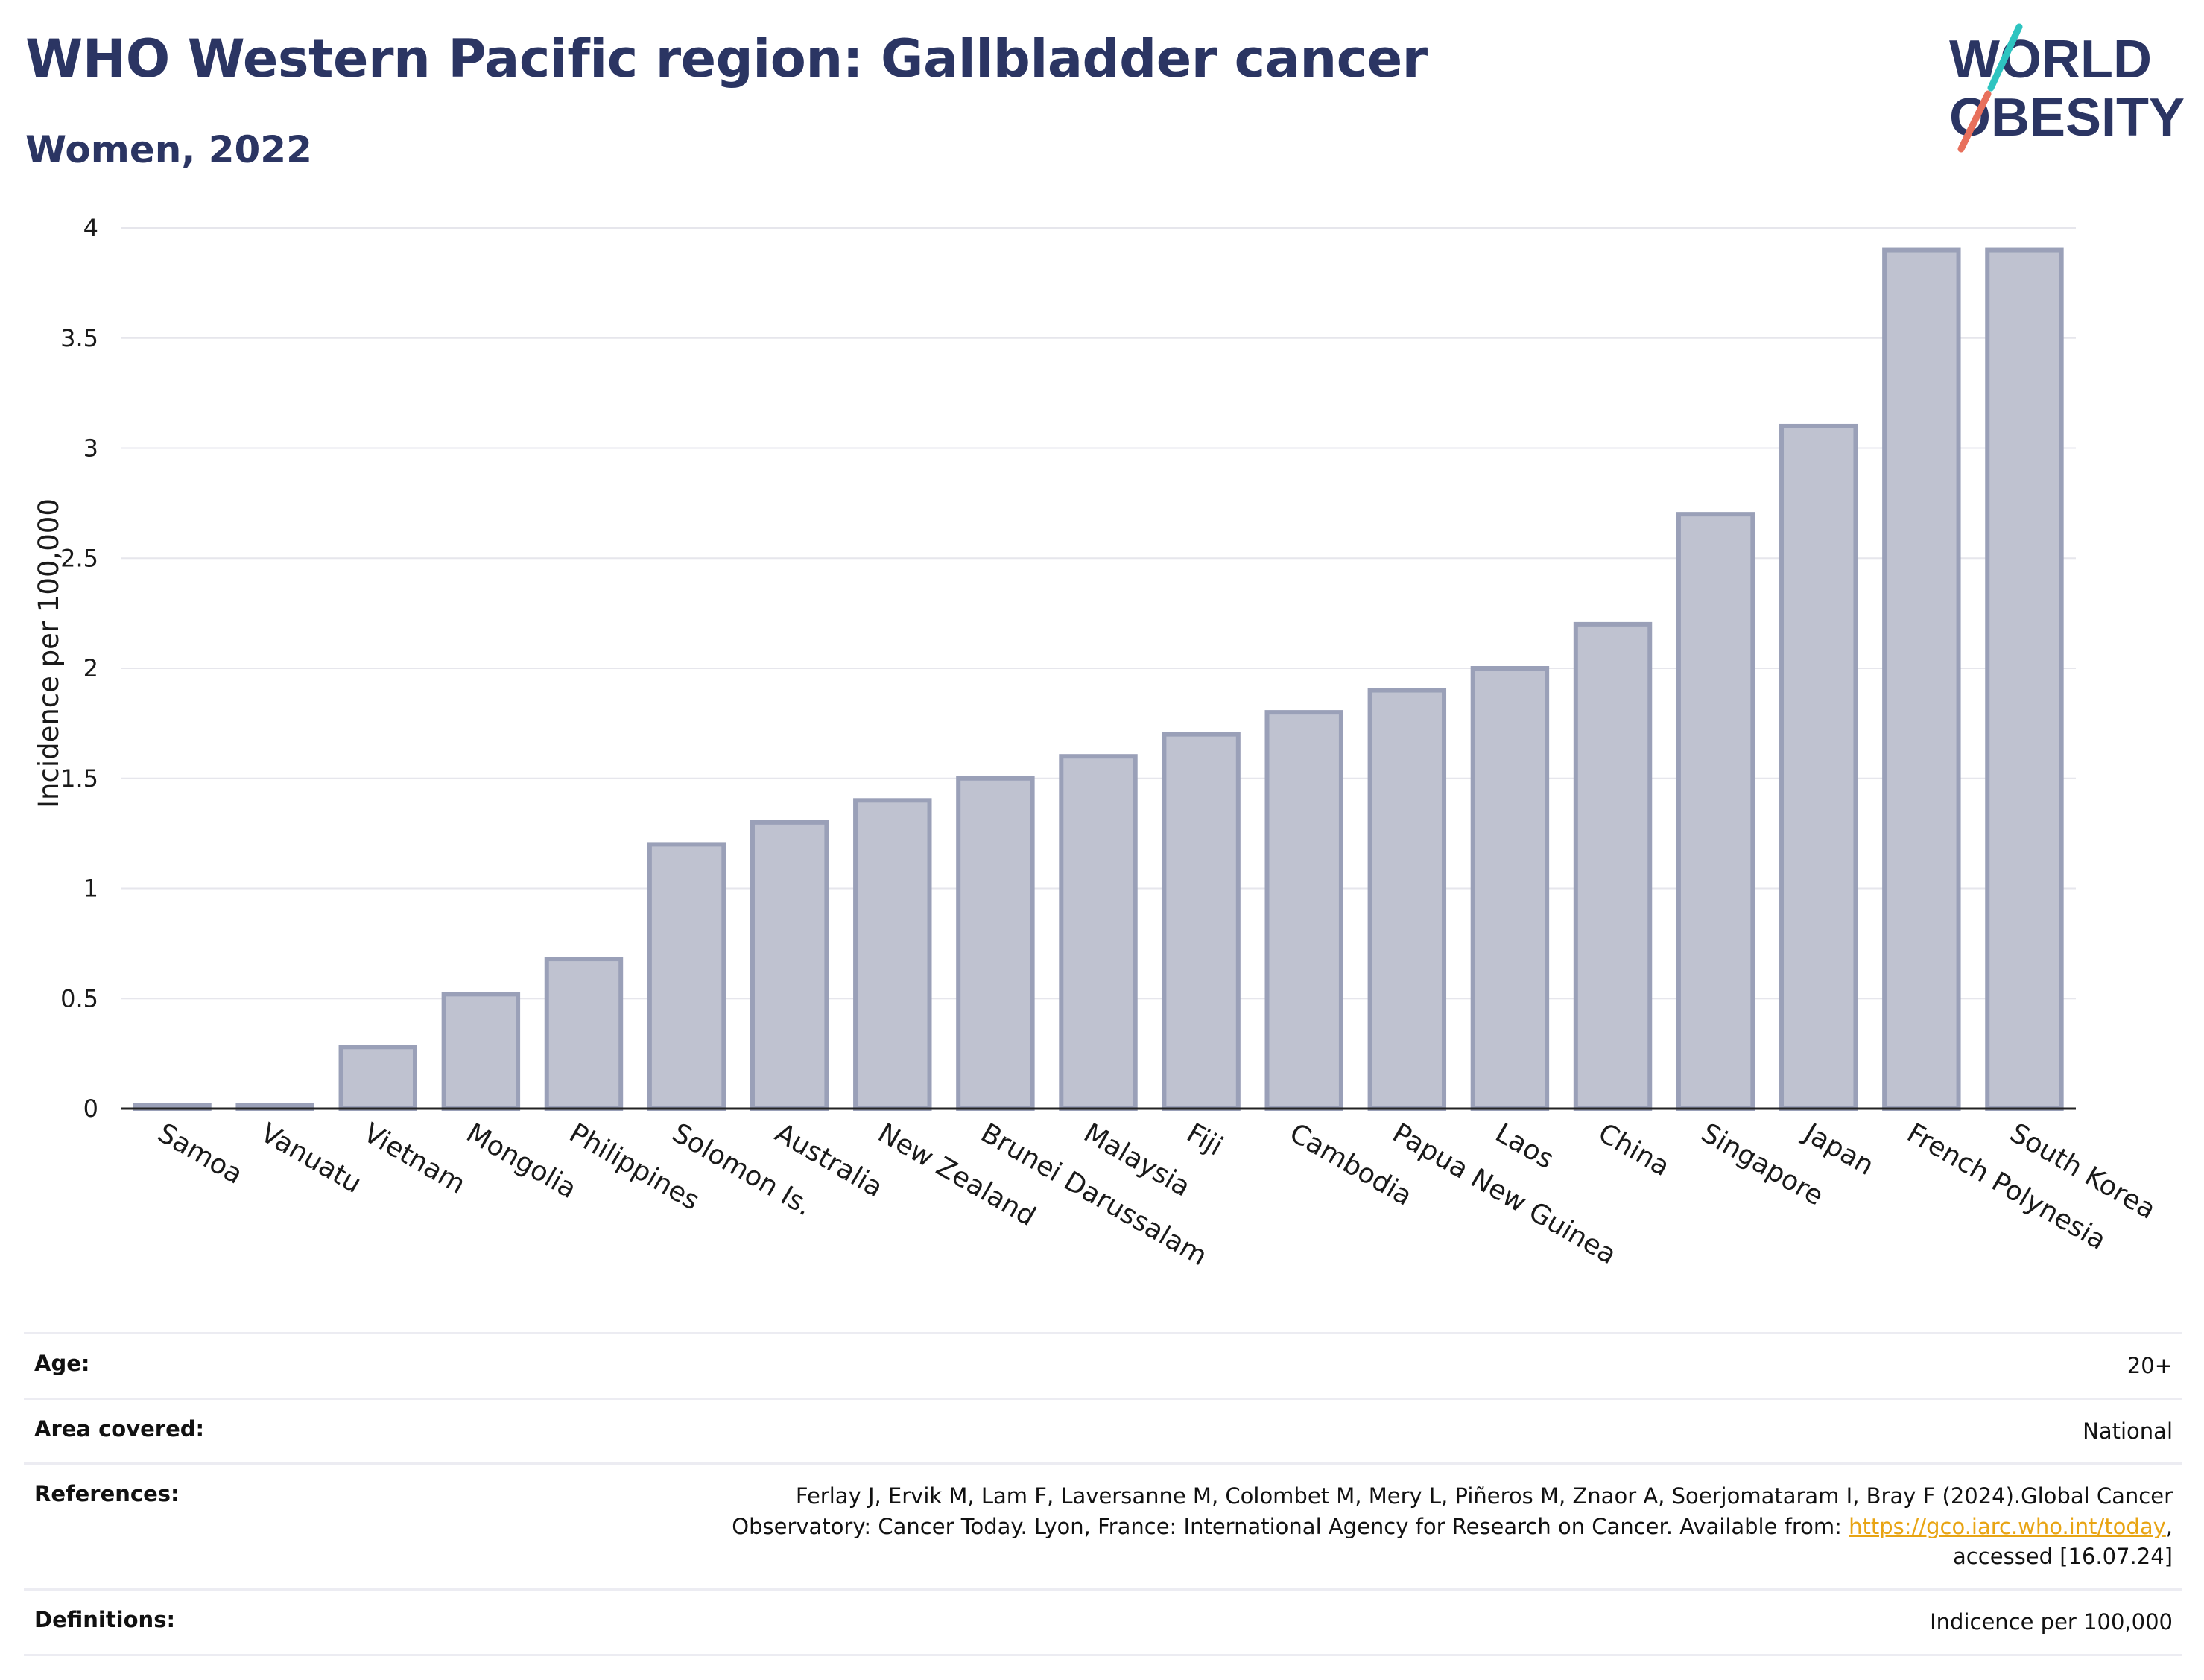 This screenshot has height=1680, width=2204. What do you see at coordinates (995, 943) in the screenshot?
I see `bar-brunei-darussalam` at bounding box center [995, 943].